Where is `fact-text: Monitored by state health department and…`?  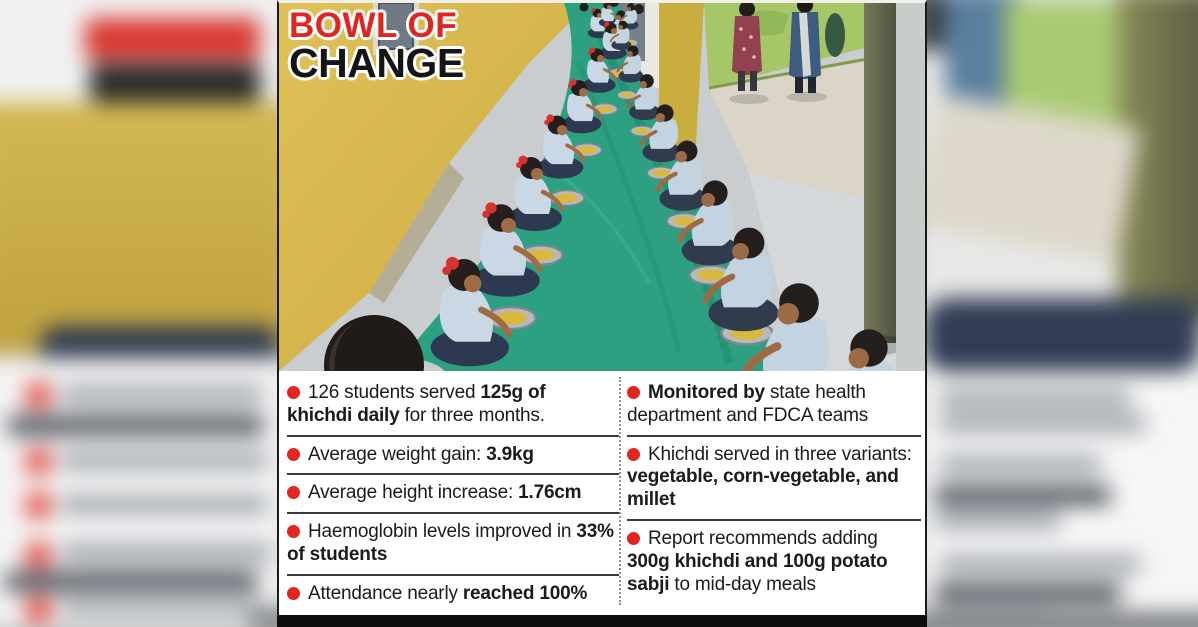 fact-text: Monitored by state health department and… is located at coordinates (748, 404).